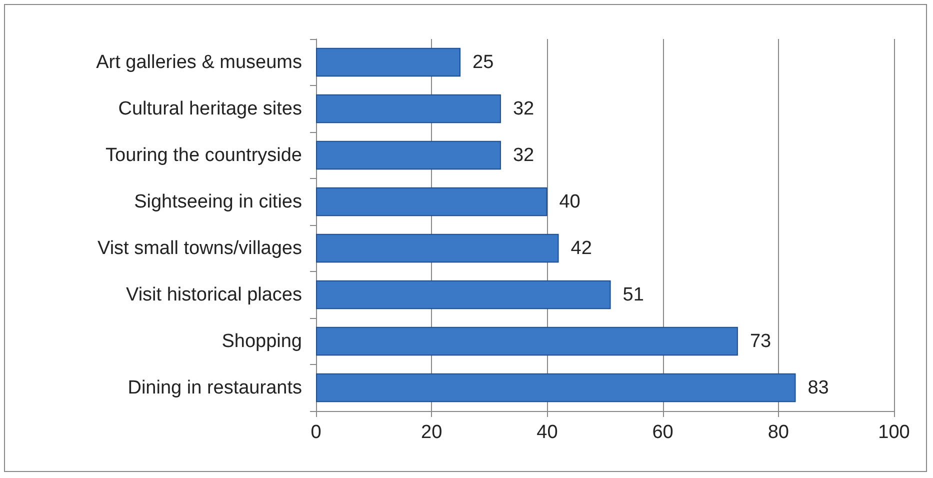  I want to click on x-tick-label: 40, so click(547, 432).